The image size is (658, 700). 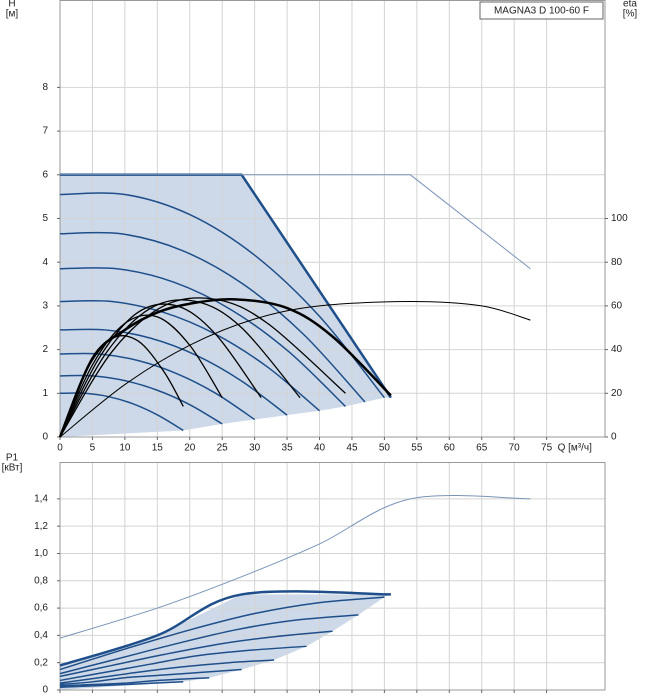 I want to click on y-tick-label: 1, so click(x=45, y=393).